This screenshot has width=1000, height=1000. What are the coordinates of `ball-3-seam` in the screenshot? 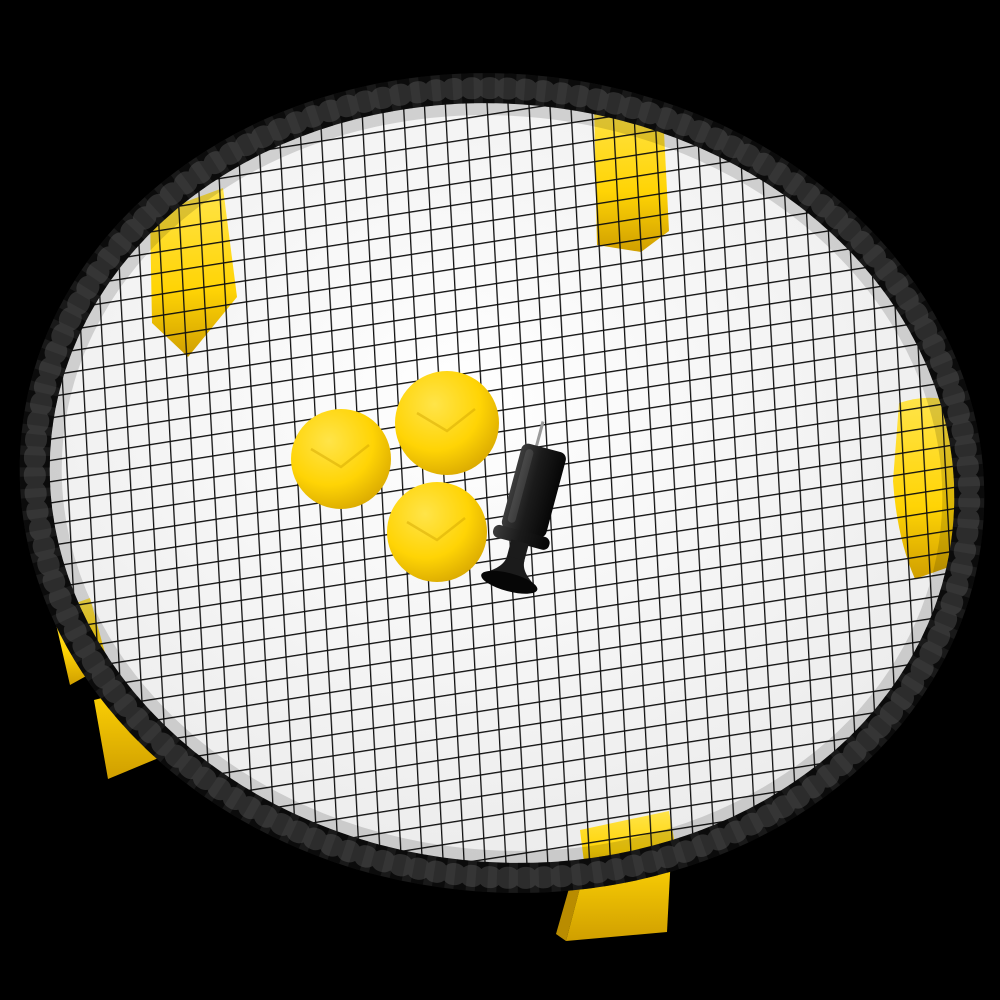 It's located at (436, 529).